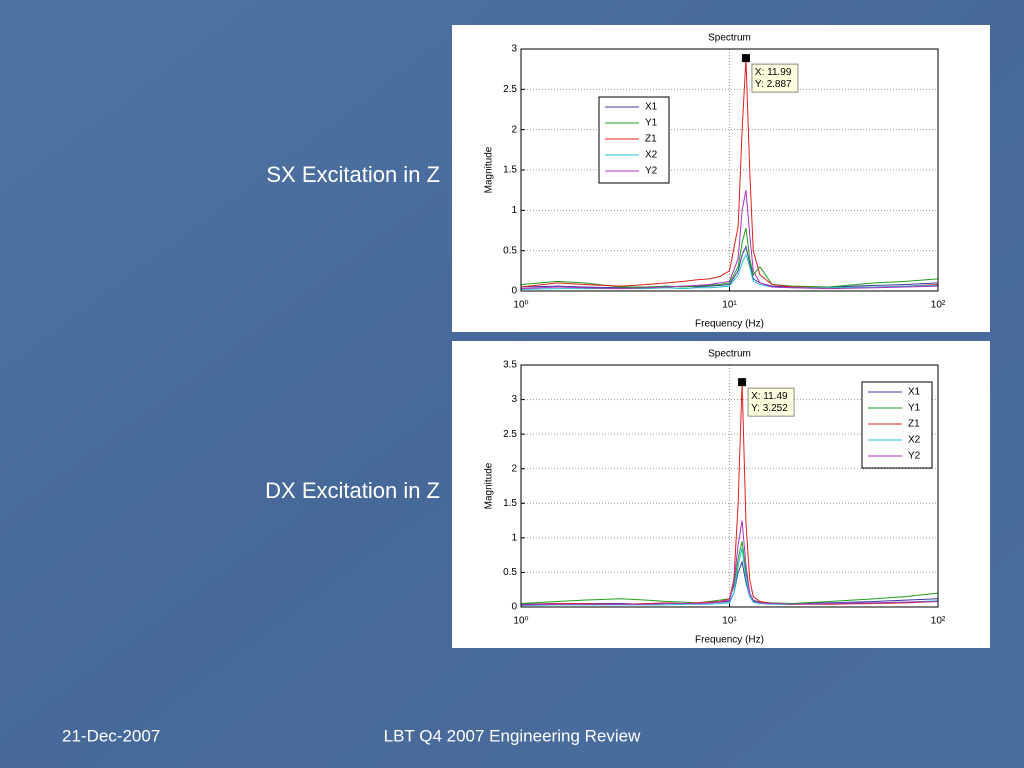 Image resolution: width=1024 pixels, height=768 pixels. Describe the element at coordinates (773, 72) in the screenshot. I see `datatip-label: X: 11.99` at that location.